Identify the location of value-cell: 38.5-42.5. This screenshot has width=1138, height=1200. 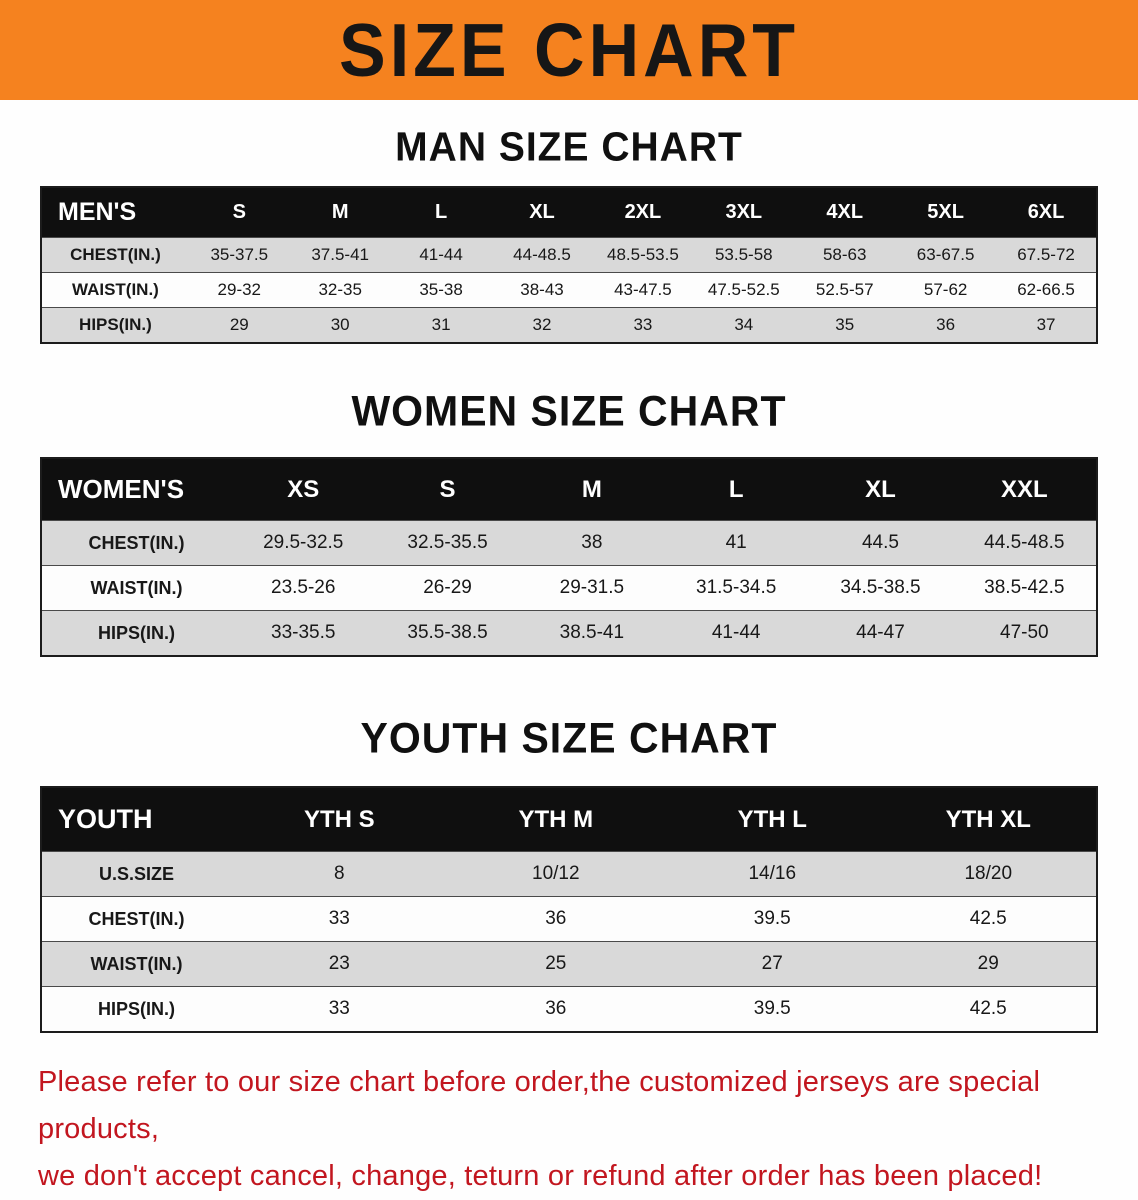
(1024, 588).